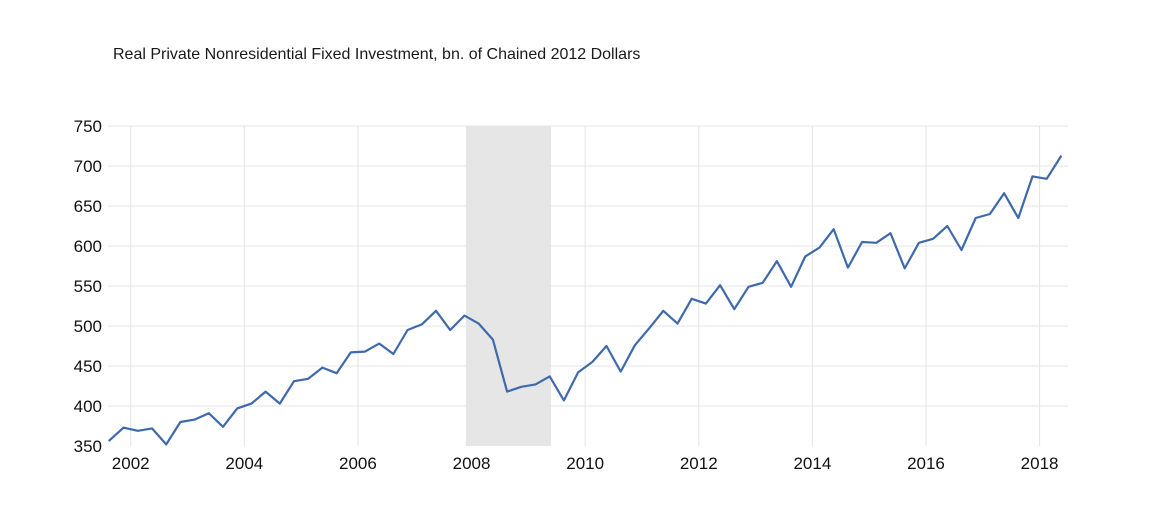 The height and width of the screenshot is (525, 1152). Describe the element at coordinates (88, 126) in the screenshot. I see `y-tick-label: 750` at that location.